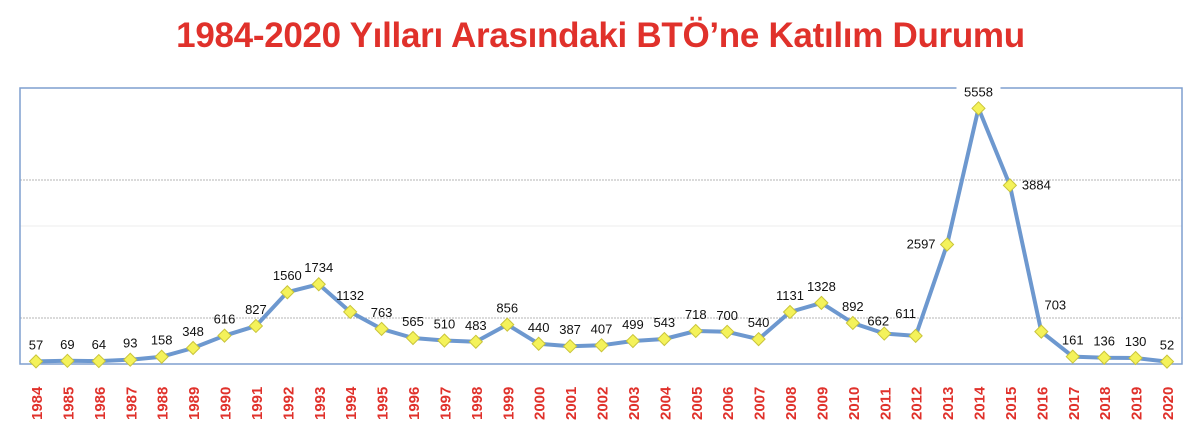 This screenshot has height=428, width=1201. I want to click on x-tick-label: 1988, so click(163, 403).